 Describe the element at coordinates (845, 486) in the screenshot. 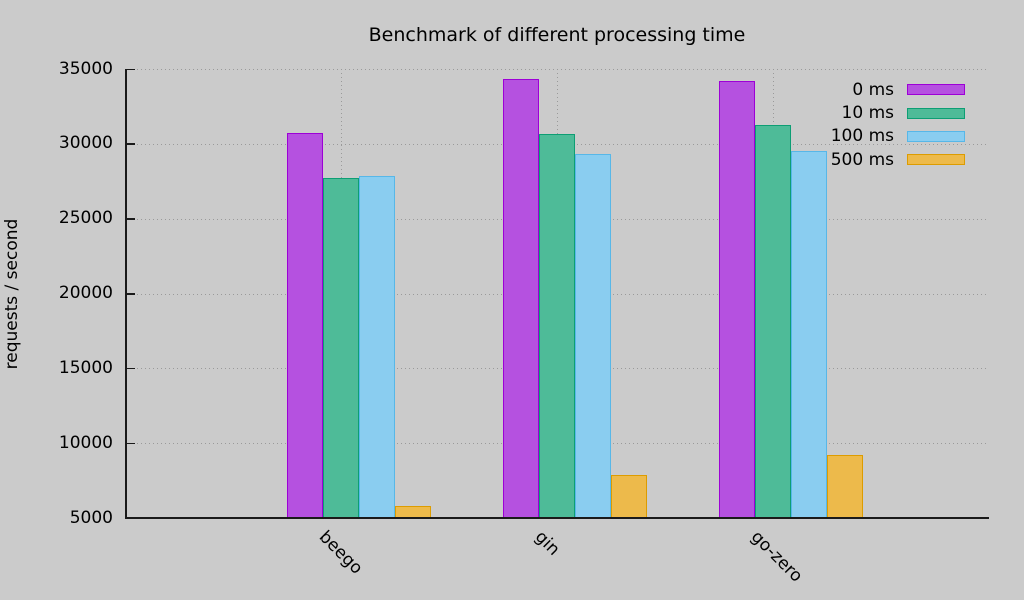

I see `bar-go-zero-500ms` at that location.